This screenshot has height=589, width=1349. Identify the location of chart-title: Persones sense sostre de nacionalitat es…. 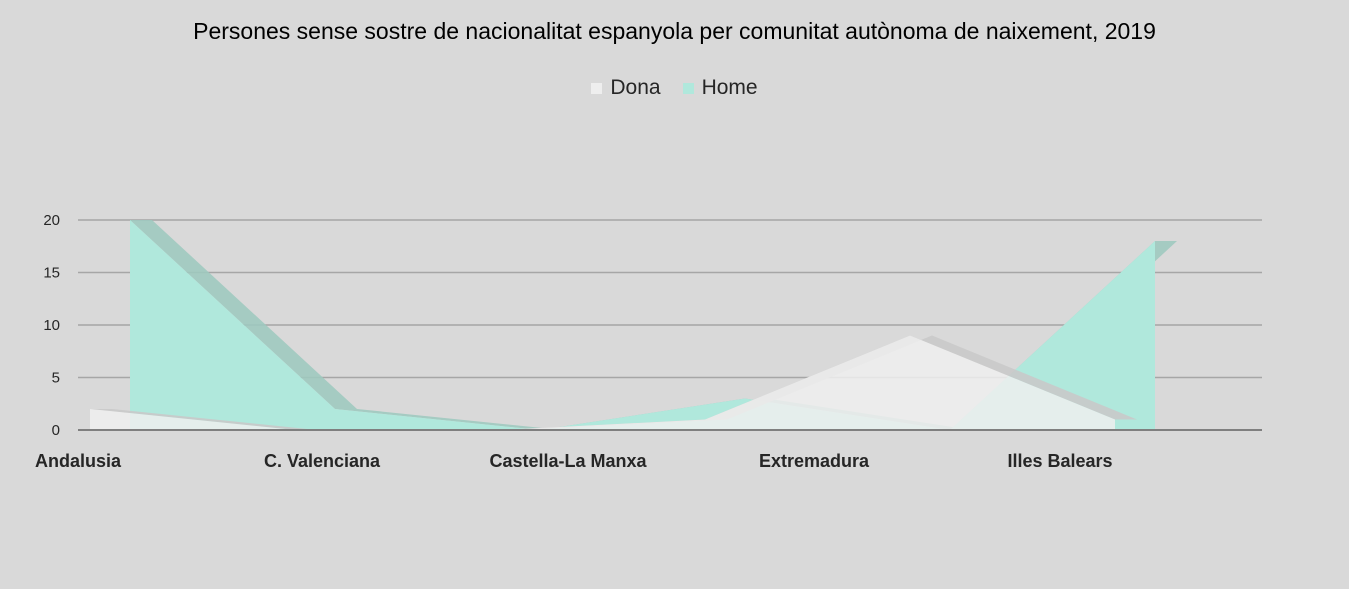
(674, 31).